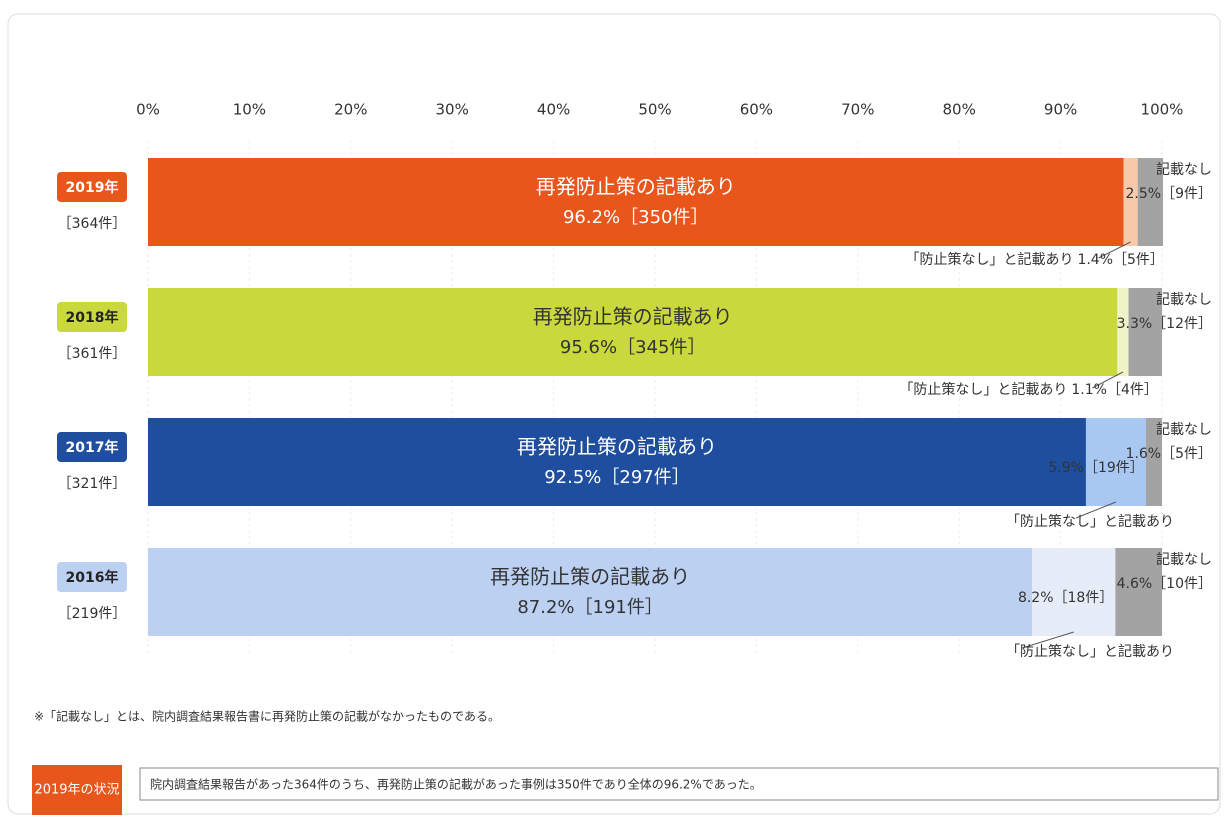 The width and height of the screenshot is (1226, 828). I want to click on x-tick-label: 40%, so click(553, 110).